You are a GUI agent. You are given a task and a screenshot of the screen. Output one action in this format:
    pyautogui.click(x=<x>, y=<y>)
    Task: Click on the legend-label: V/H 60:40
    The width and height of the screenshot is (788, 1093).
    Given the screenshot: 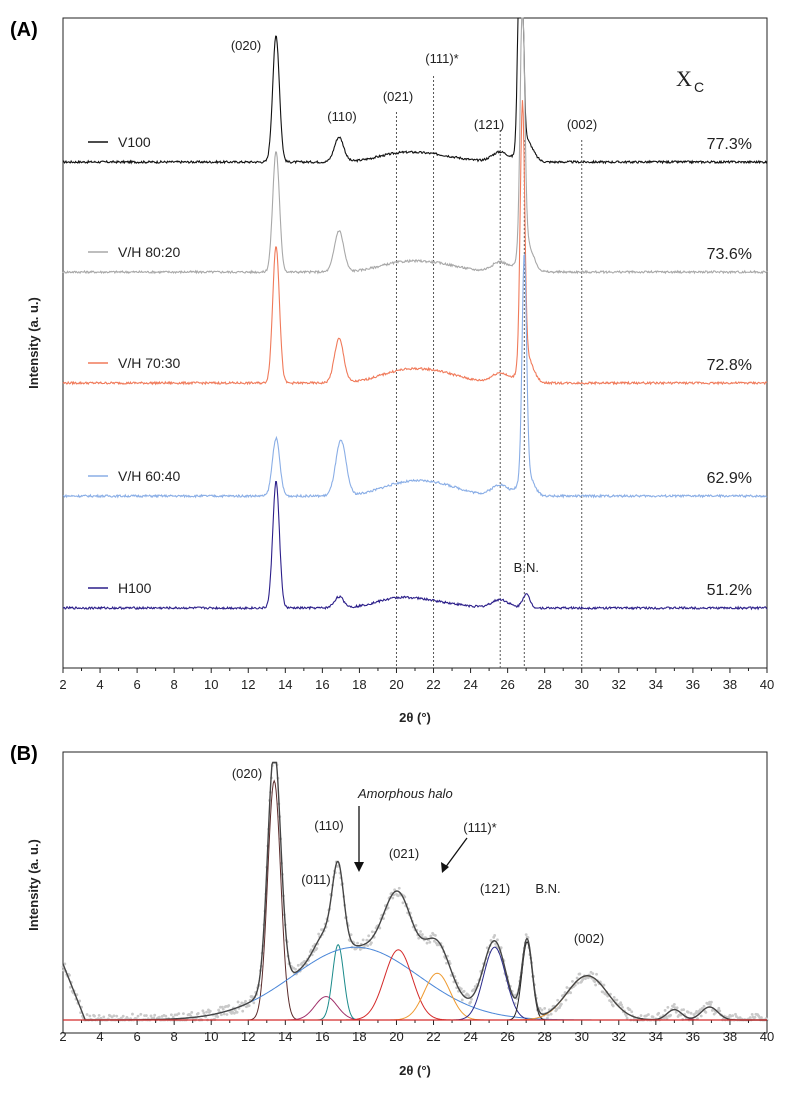 What is the action you would take?
    pyautogui.click(x=149, y=476)
    